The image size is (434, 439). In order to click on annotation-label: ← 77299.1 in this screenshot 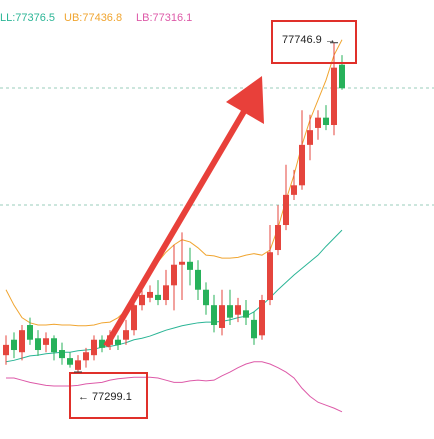, I will do `click(105, 397)`.